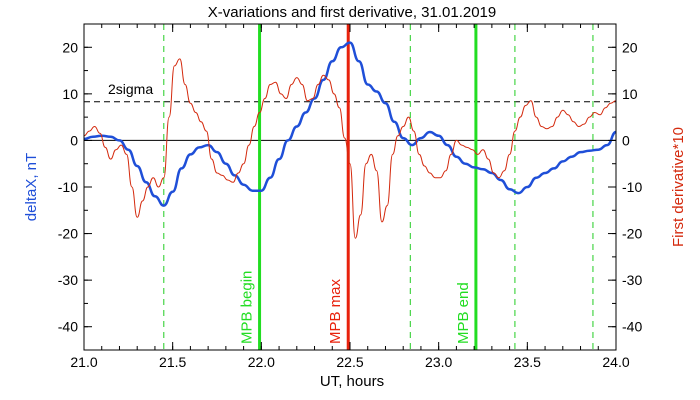 Image resolution: width=700 pixels, height=400 pixels. What do you see at coordinates (630, 47) in the screenshot?
I see `y-tick-label-right-0: 20` at bounding box center [630, 47].